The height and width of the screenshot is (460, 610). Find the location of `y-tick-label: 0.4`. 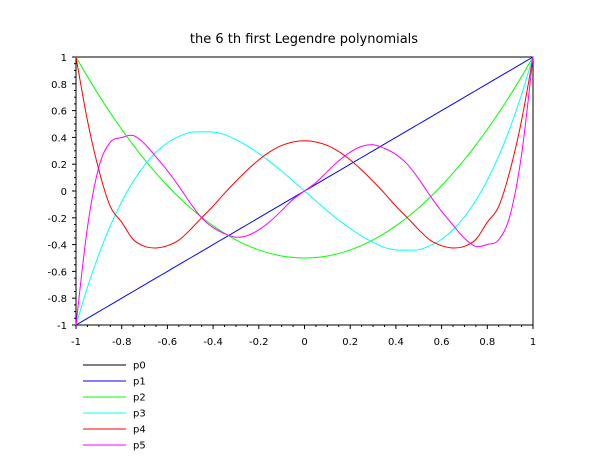

y-tick-label: 0.4 is located at coordinates (59, 138).